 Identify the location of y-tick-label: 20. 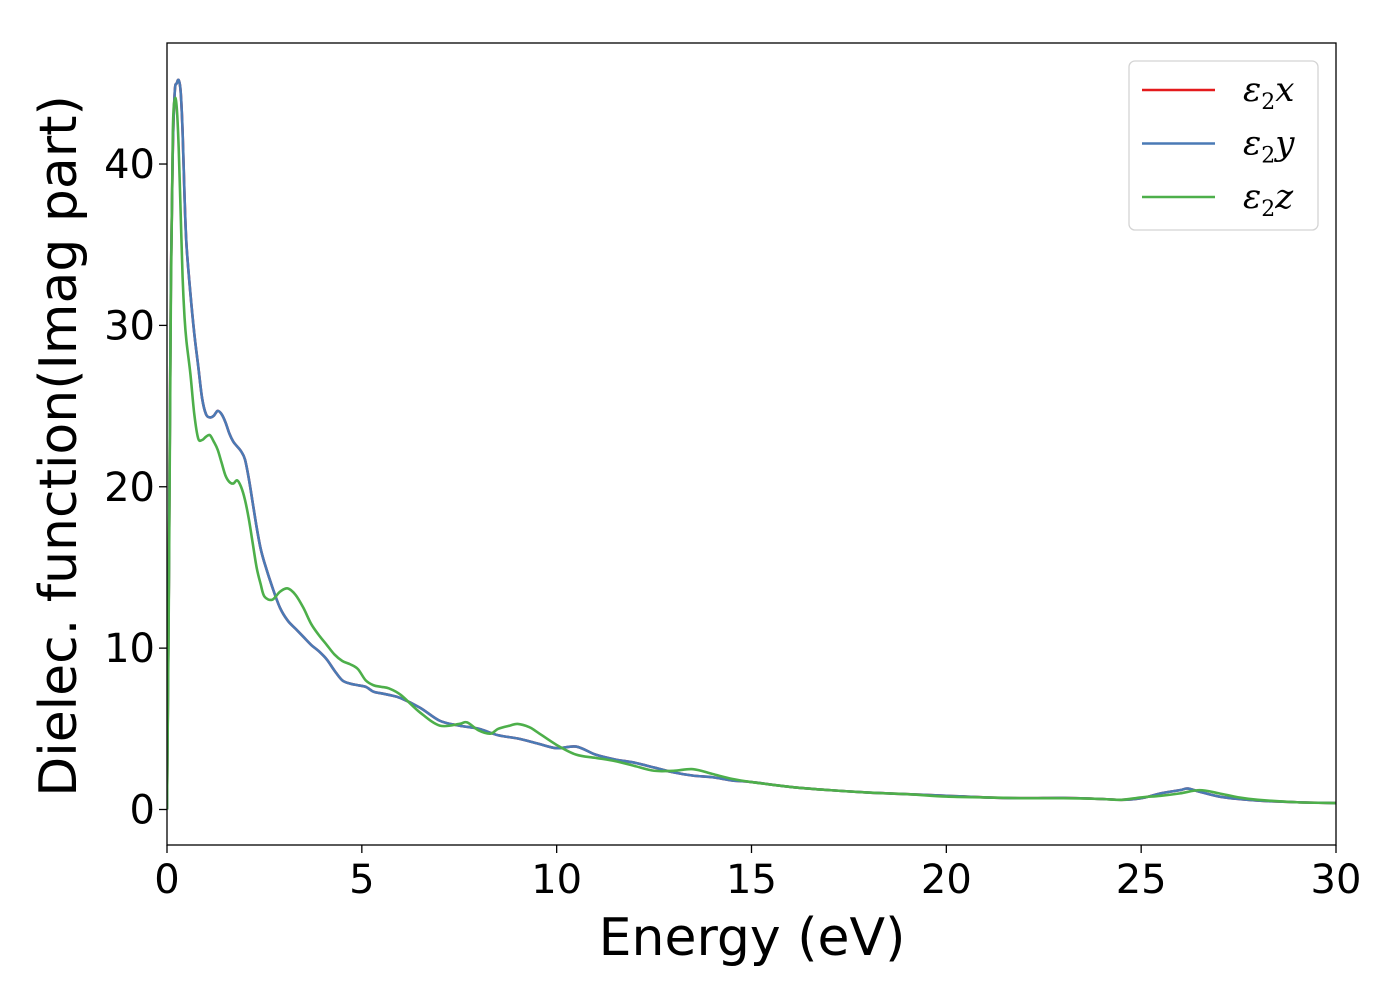
(129, 488).